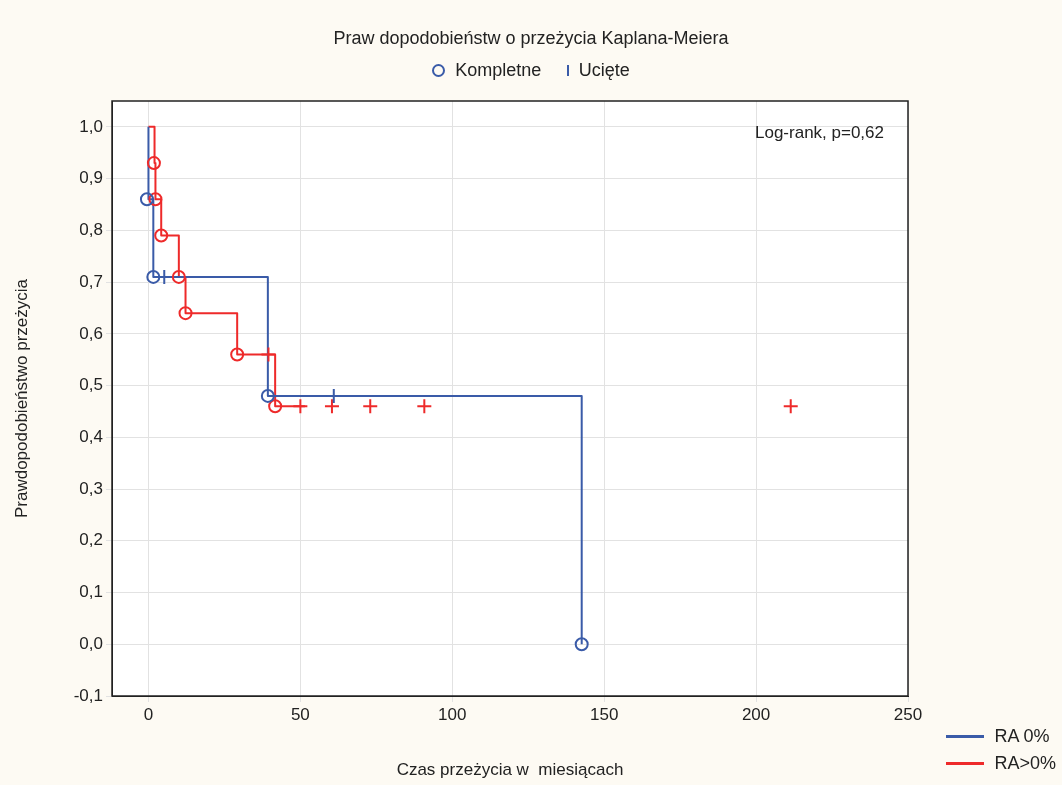 This screenshot has height=785, width=1062. Describe the element at coordinates (1022, 736) in the screenshot. I see `legend-label: RA 0%` at that location.